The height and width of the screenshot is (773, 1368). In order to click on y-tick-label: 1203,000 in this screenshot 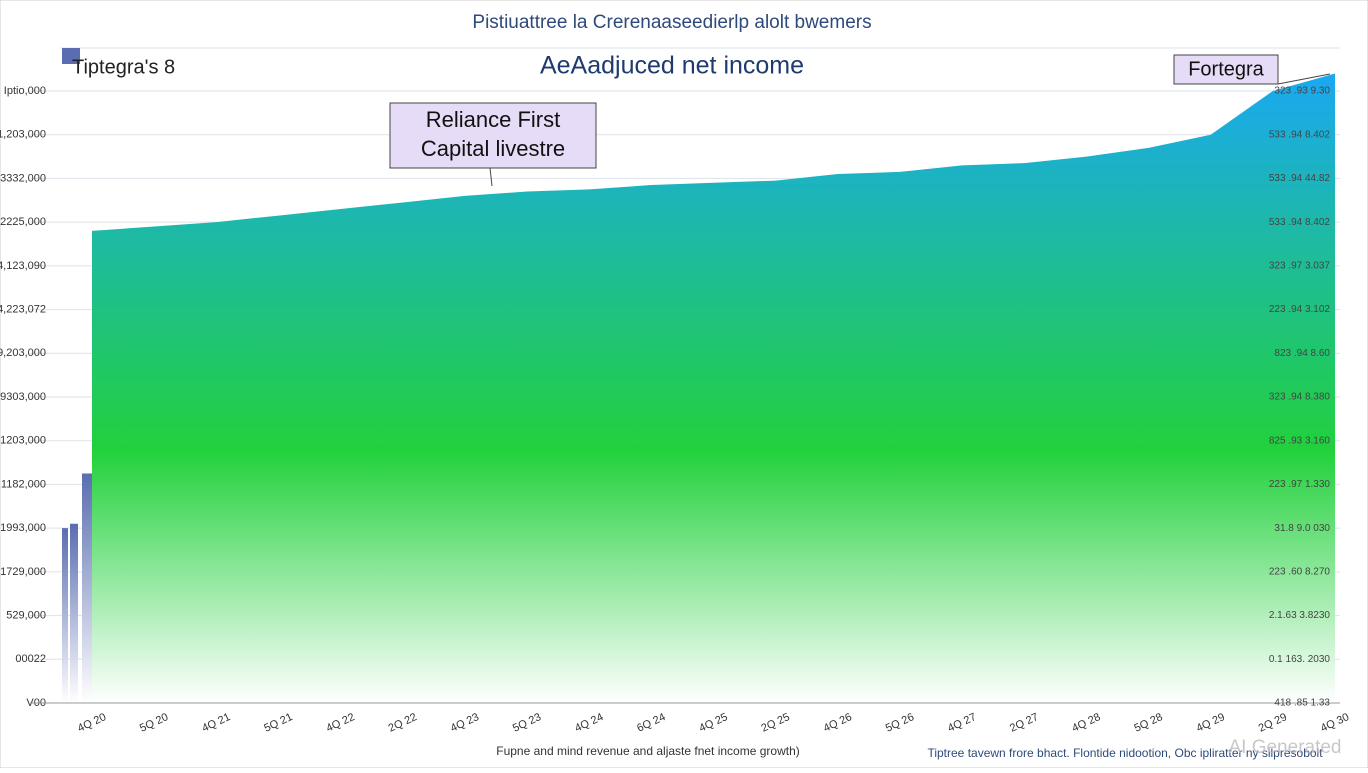, I will do `click(23, 441)`.